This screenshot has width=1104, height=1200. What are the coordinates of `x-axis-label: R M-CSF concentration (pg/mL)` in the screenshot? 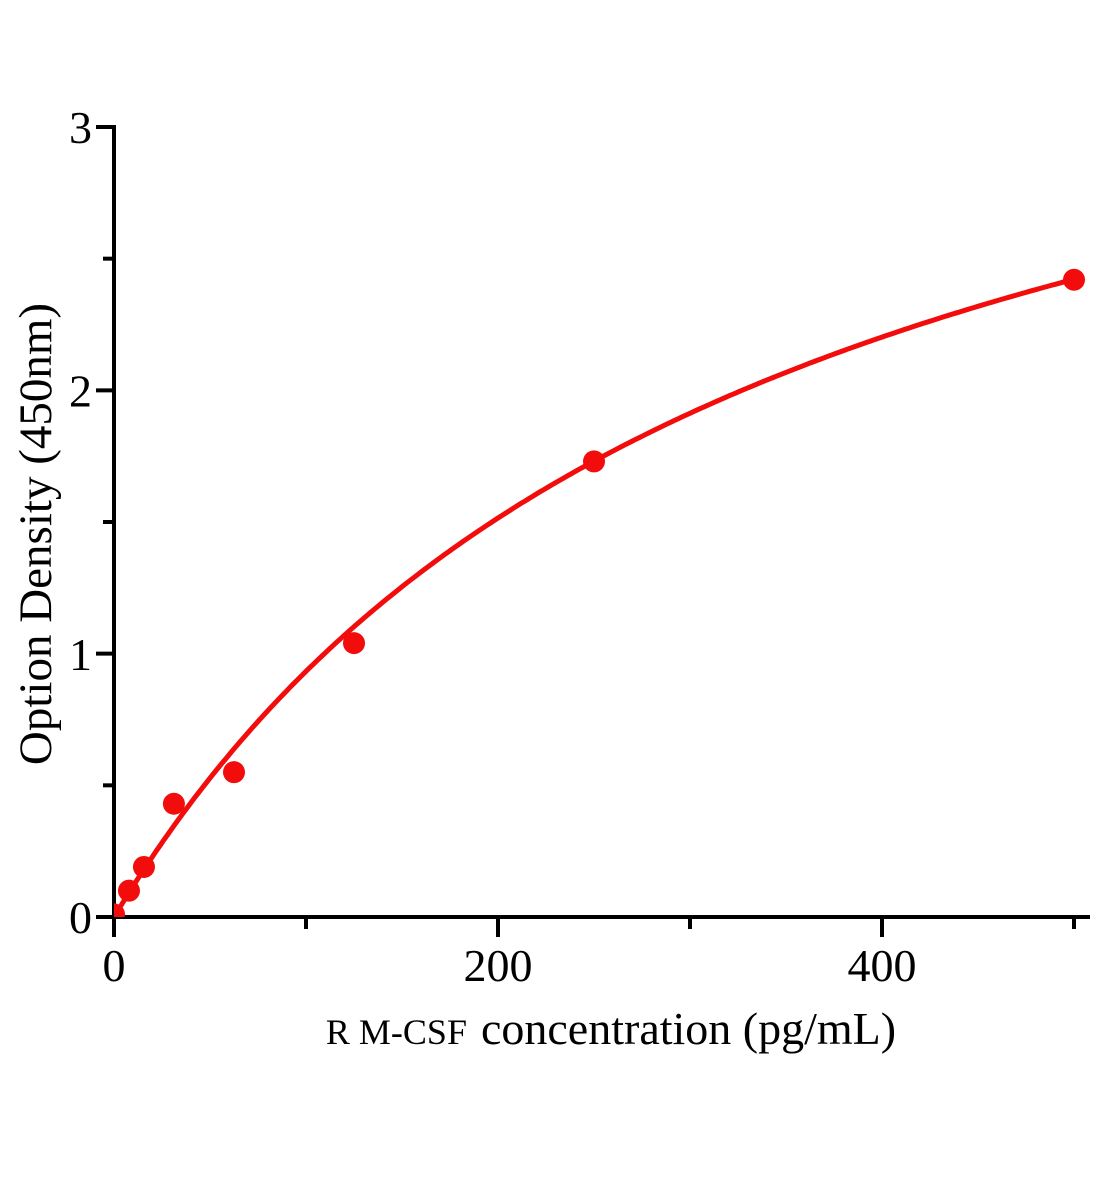 It's located at (611, 1028).